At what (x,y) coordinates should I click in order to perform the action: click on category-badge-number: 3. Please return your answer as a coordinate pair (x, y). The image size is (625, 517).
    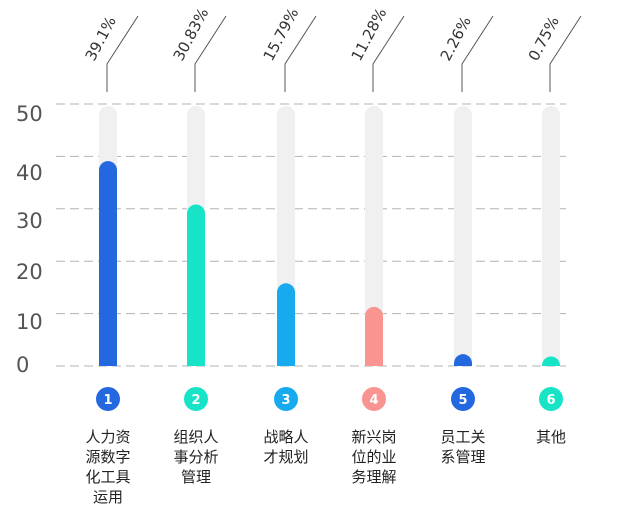
    Looking at the image, I should click on (285, 400).